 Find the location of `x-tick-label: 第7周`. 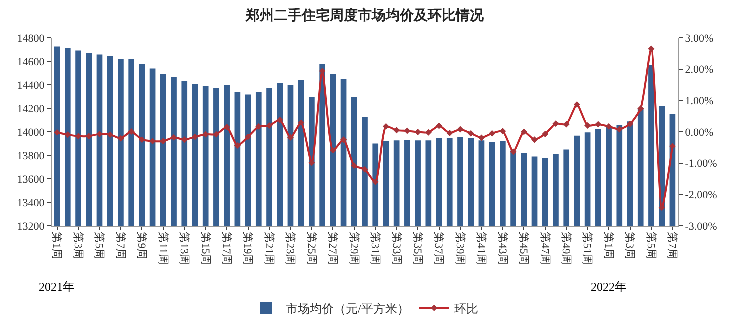

x-tick-label: 第7周 is located at coordinates (120, 246).